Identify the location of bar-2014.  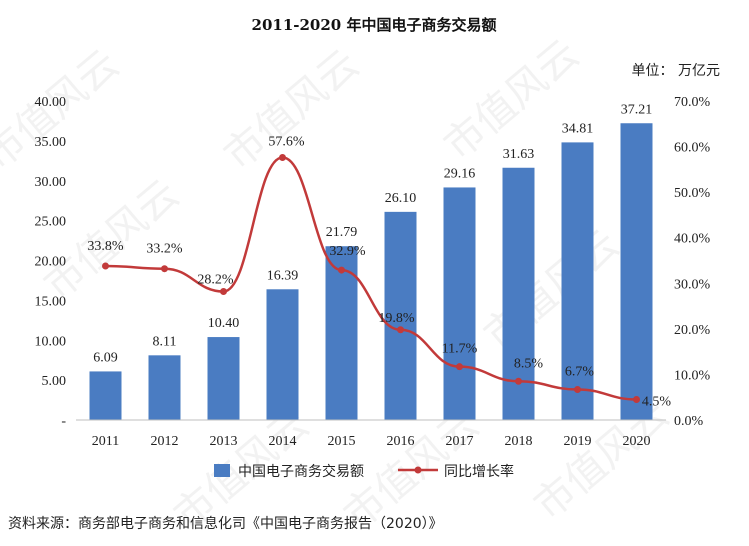
(282, 354).